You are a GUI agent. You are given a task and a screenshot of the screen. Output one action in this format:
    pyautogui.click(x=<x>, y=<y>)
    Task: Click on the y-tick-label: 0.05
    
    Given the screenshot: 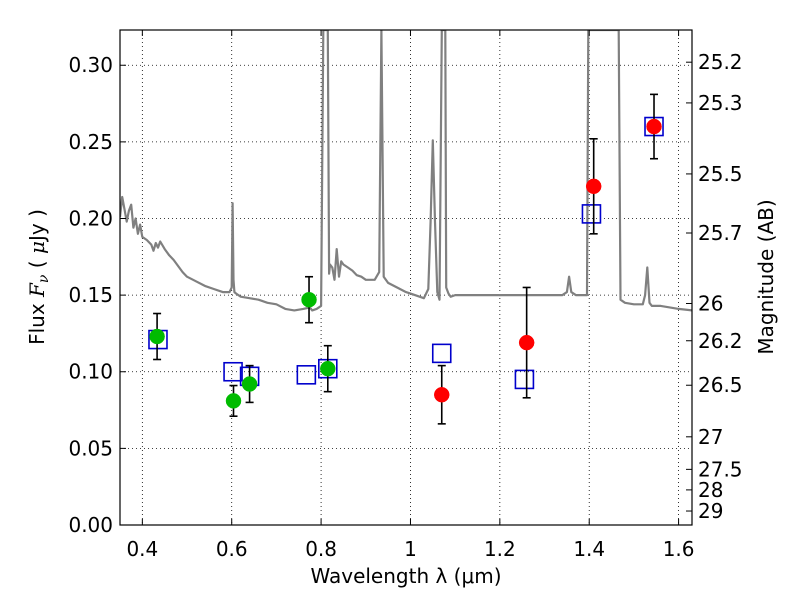 What is the action you would take?
    pyautogui.click(x=90, y=448)
    